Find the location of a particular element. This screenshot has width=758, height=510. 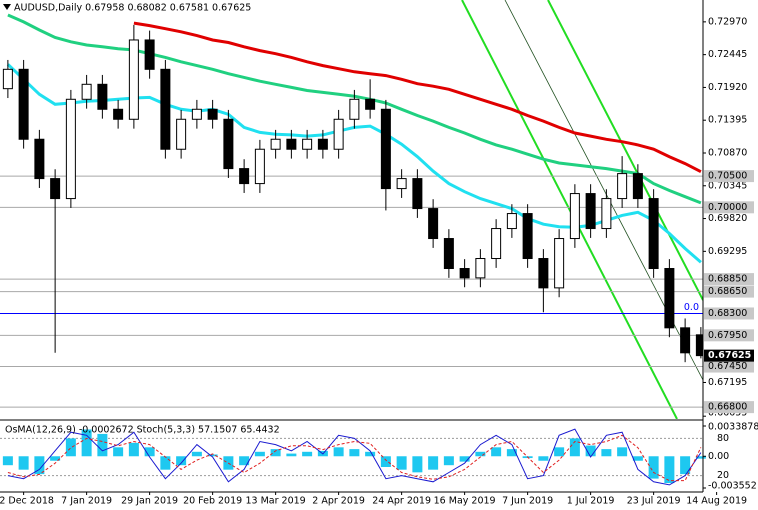

level-label: 0.70000 is located at coordinates (727, 207).